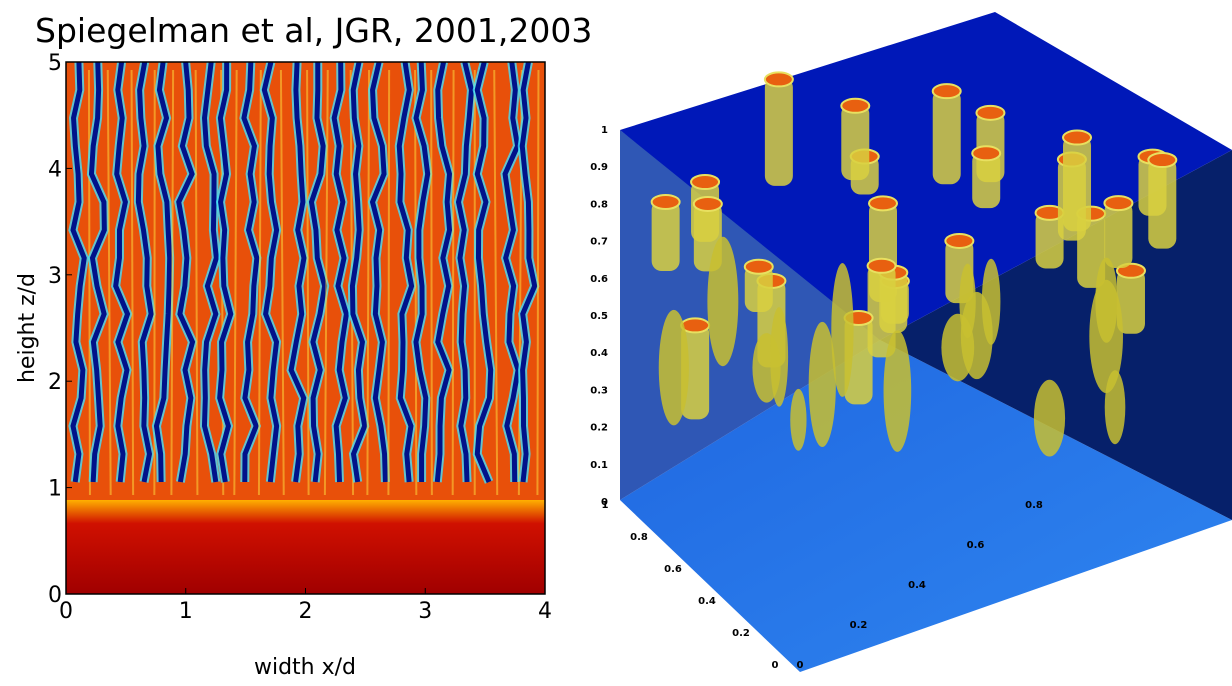 The width and height of the screenshot is (1232, 686). Describe the element at coordinates (186, 611) in the screenshot. I see `x-tick-label: 1` at that location.